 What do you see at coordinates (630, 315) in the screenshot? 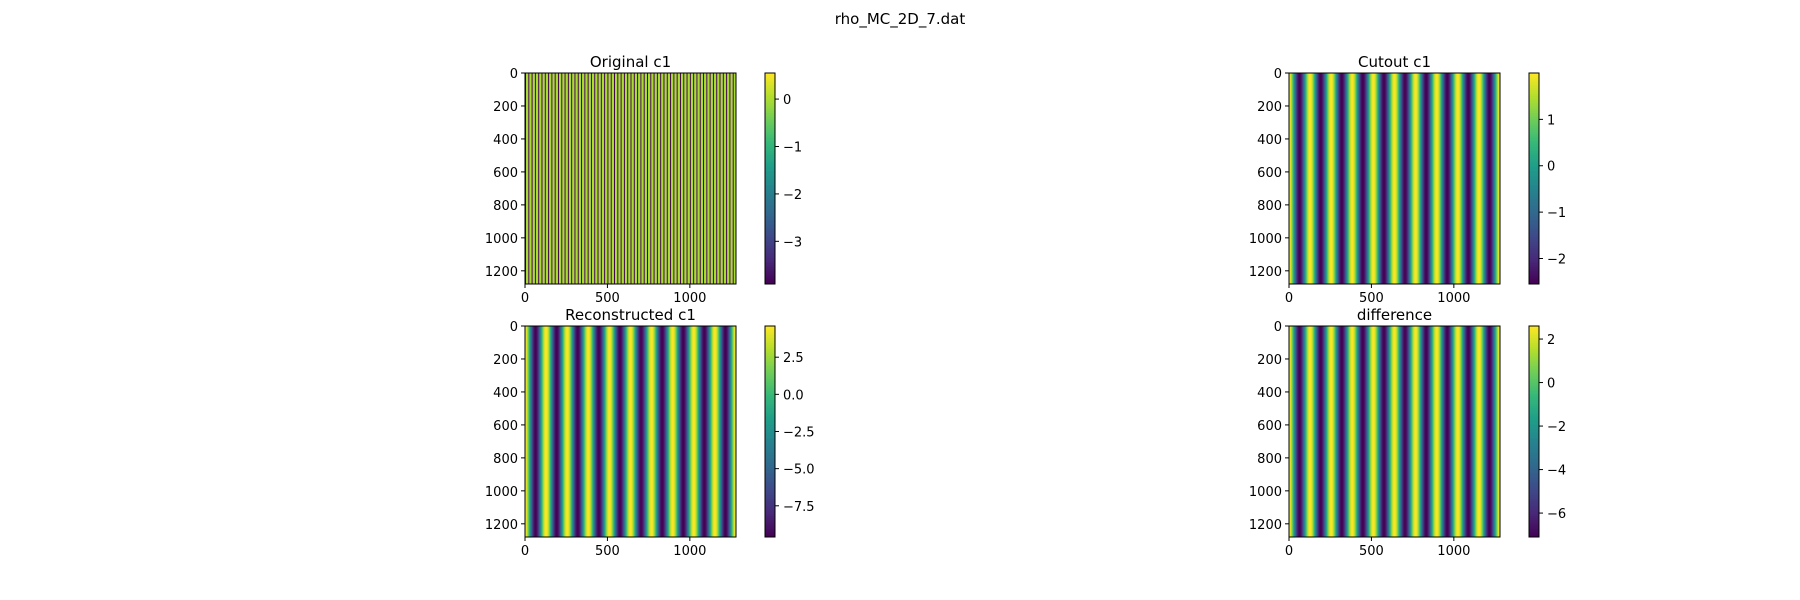
I see `subplot-title: Reconstructed c1` at bounding box center [630, 315].